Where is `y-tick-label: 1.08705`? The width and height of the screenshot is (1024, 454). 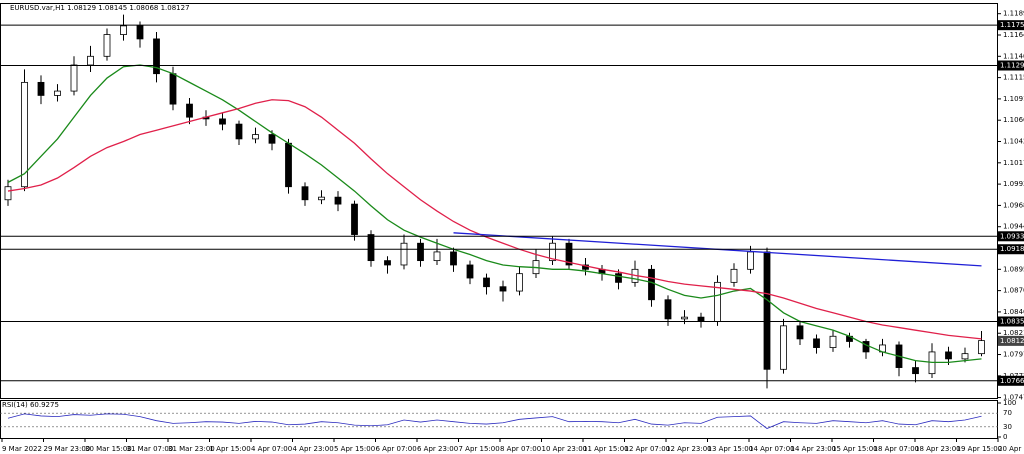
y-tick-label: 1.08705 is located at coordinates (1013, 291).